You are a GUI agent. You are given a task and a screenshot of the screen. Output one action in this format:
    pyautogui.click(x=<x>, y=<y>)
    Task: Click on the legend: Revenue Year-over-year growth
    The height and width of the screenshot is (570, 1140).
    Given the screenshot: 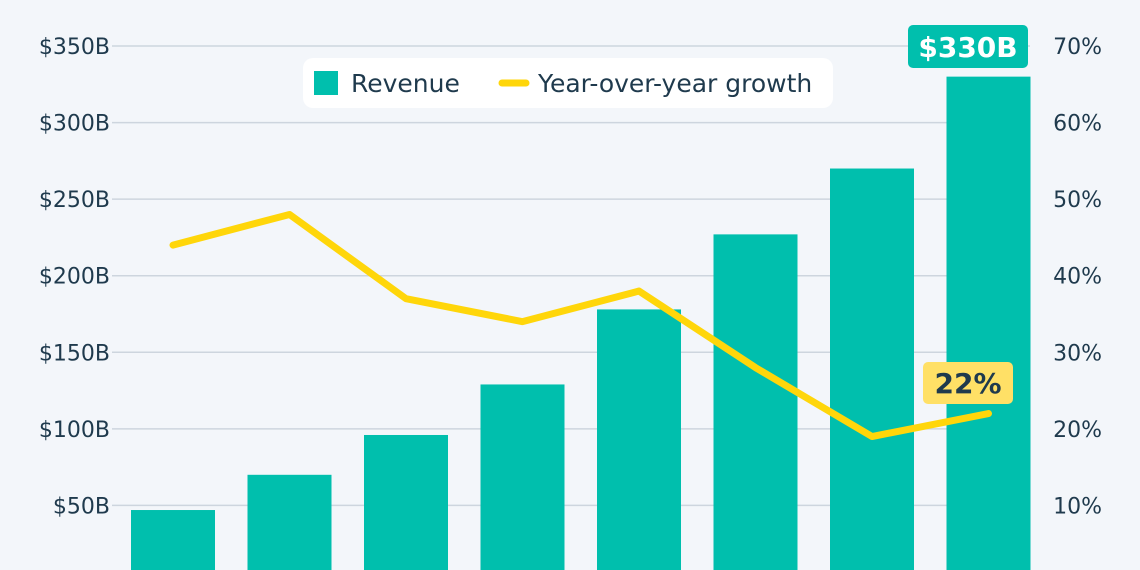 What is the action you would take?
    pyautogui.click(x=568, y=83)
    